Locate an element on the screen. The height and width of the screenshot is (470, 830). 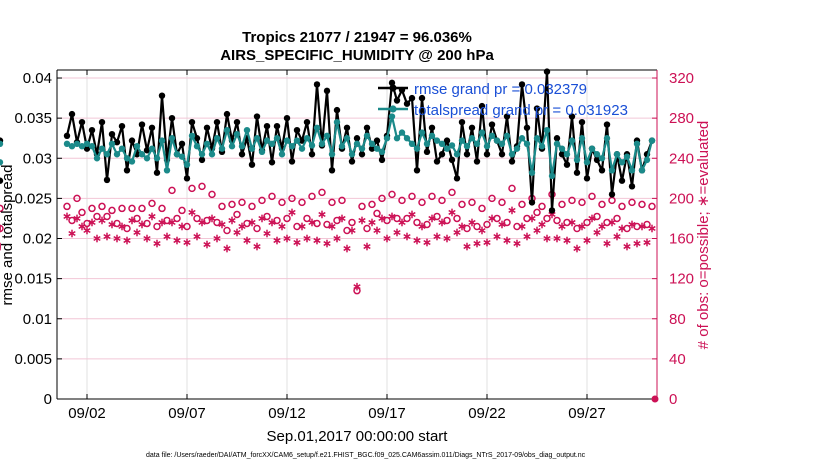
y-right-tick-label: 80 is located at coordinates (677, 319).